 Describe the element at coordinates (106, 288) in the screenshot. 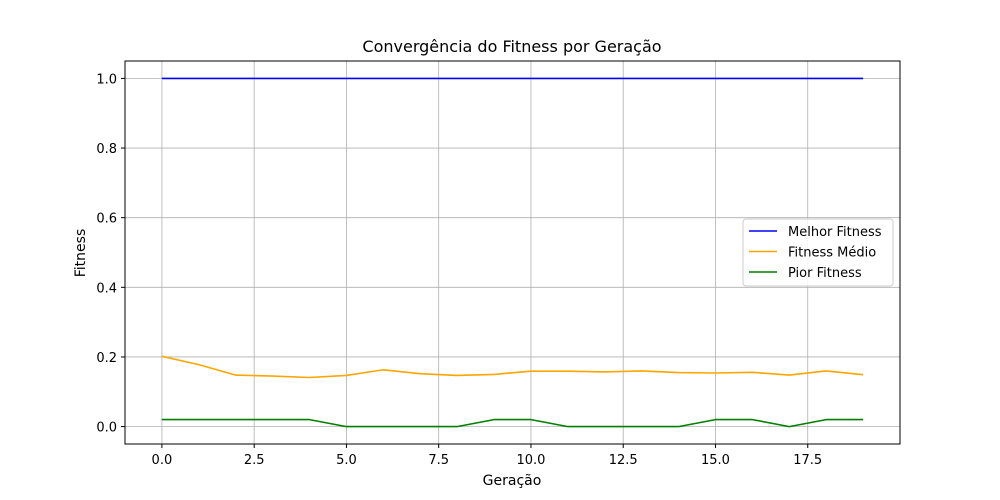

I see `y-tick-label: 0.4` at that location.